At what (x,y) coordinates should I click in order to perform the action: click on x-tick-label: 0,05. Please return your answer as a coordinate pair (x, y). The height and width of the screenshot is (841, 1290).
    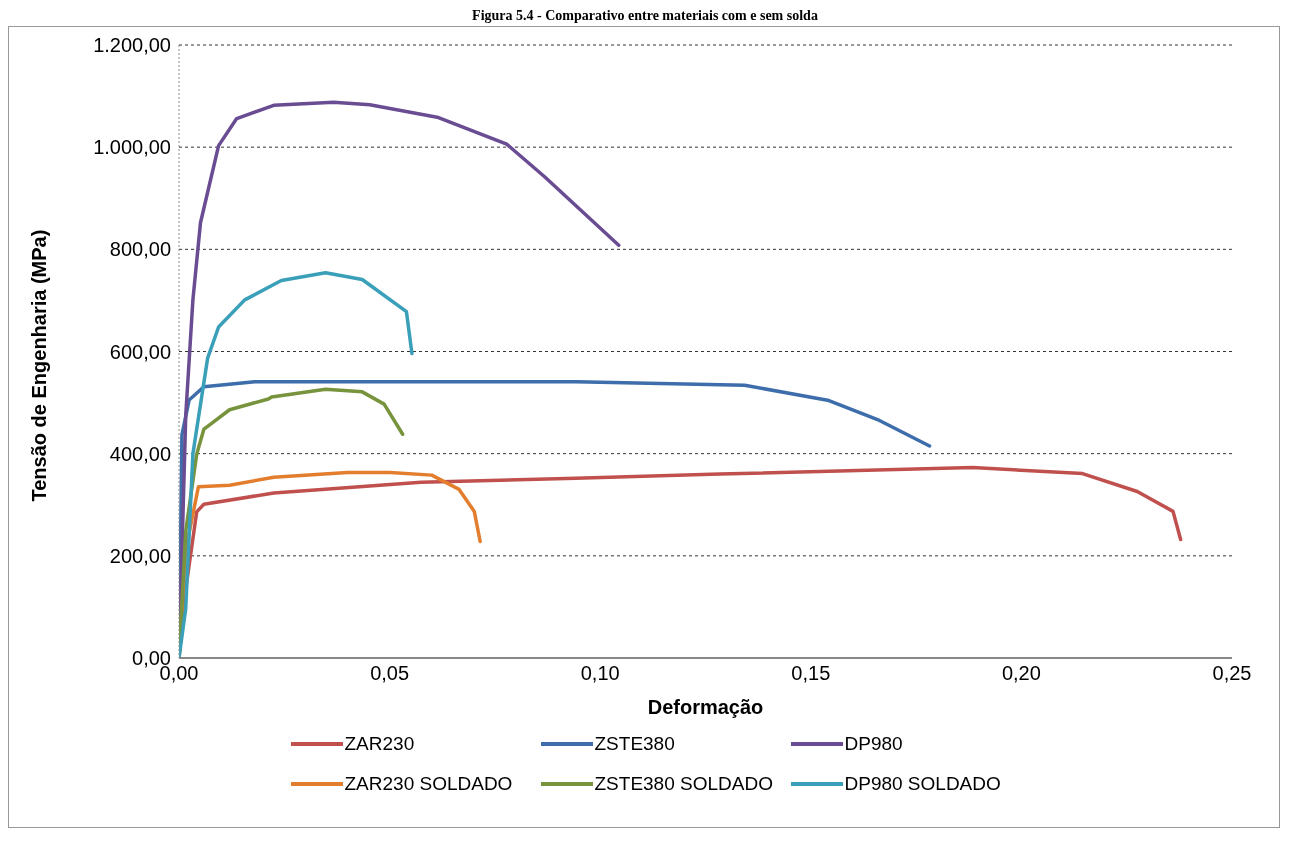
    Looking at the image, I should click on (390, 673).